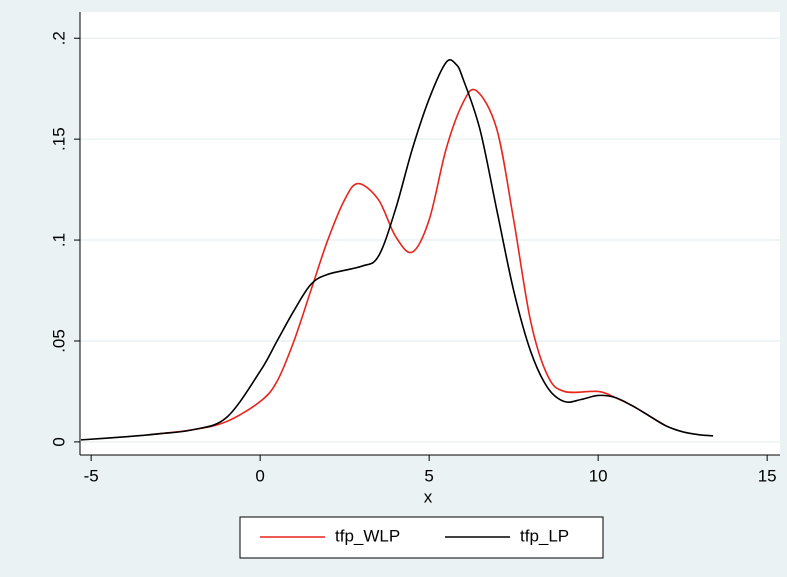 This screenshot has height=577, width=787. What do you see at coordinates (767, 475) in the screenshot?
I see `x-tick-label: 15` at bounding box center [767, 475].